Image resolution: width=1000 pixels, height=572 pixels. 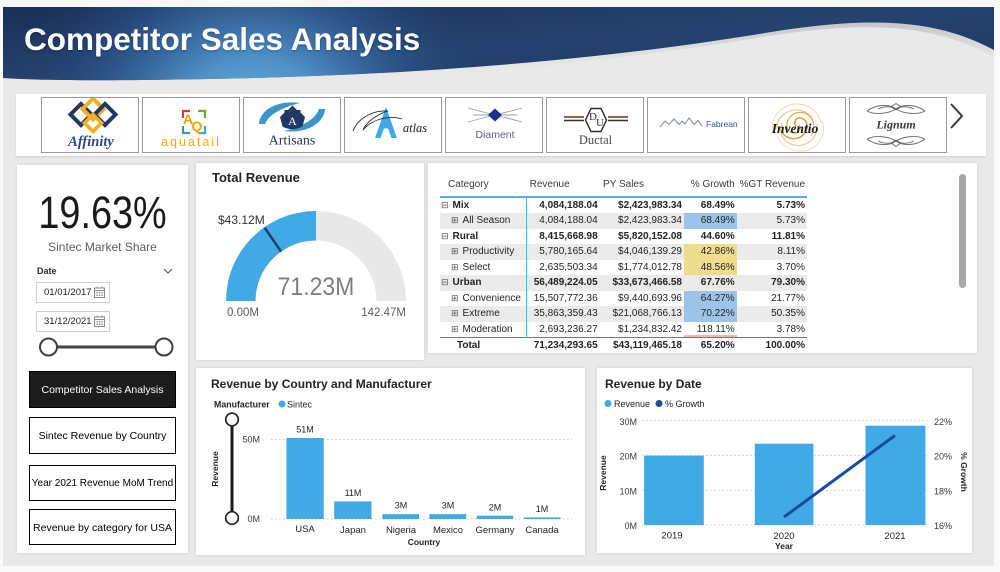 What do you see at coordinates (415, 128) in the screenshot?
I see `svg-text: atlas` at bounding box center [415, 128].